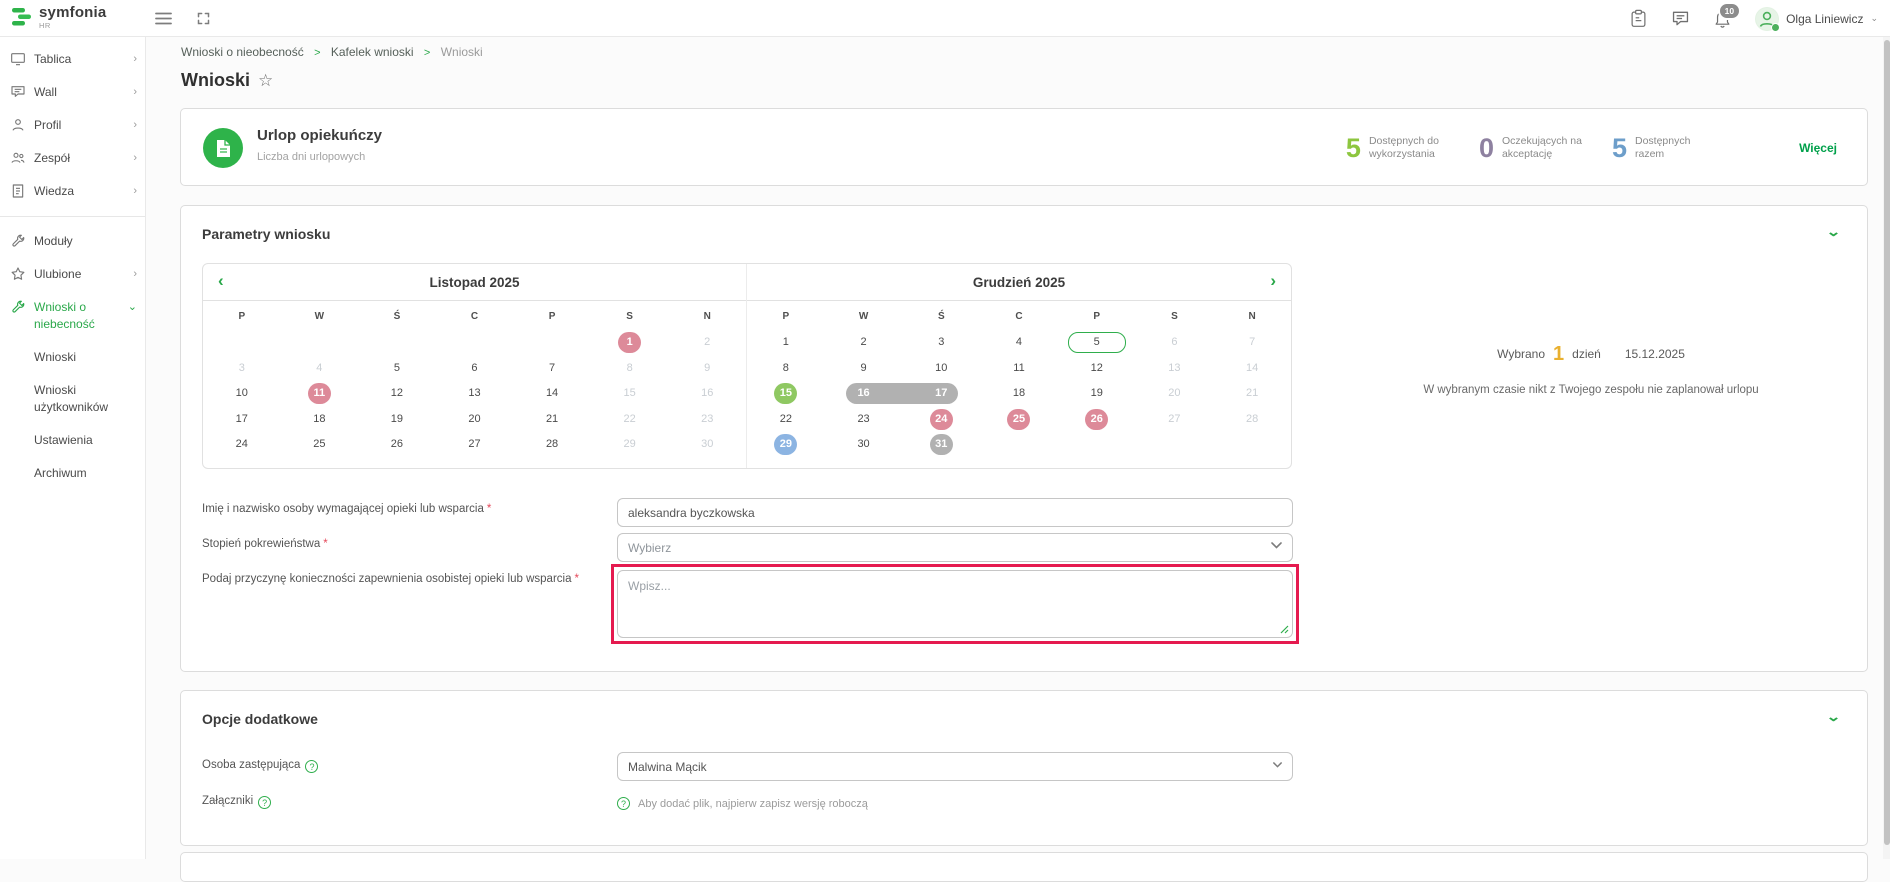  I want to click on hamburger-menu-icon, so click(163, 18).